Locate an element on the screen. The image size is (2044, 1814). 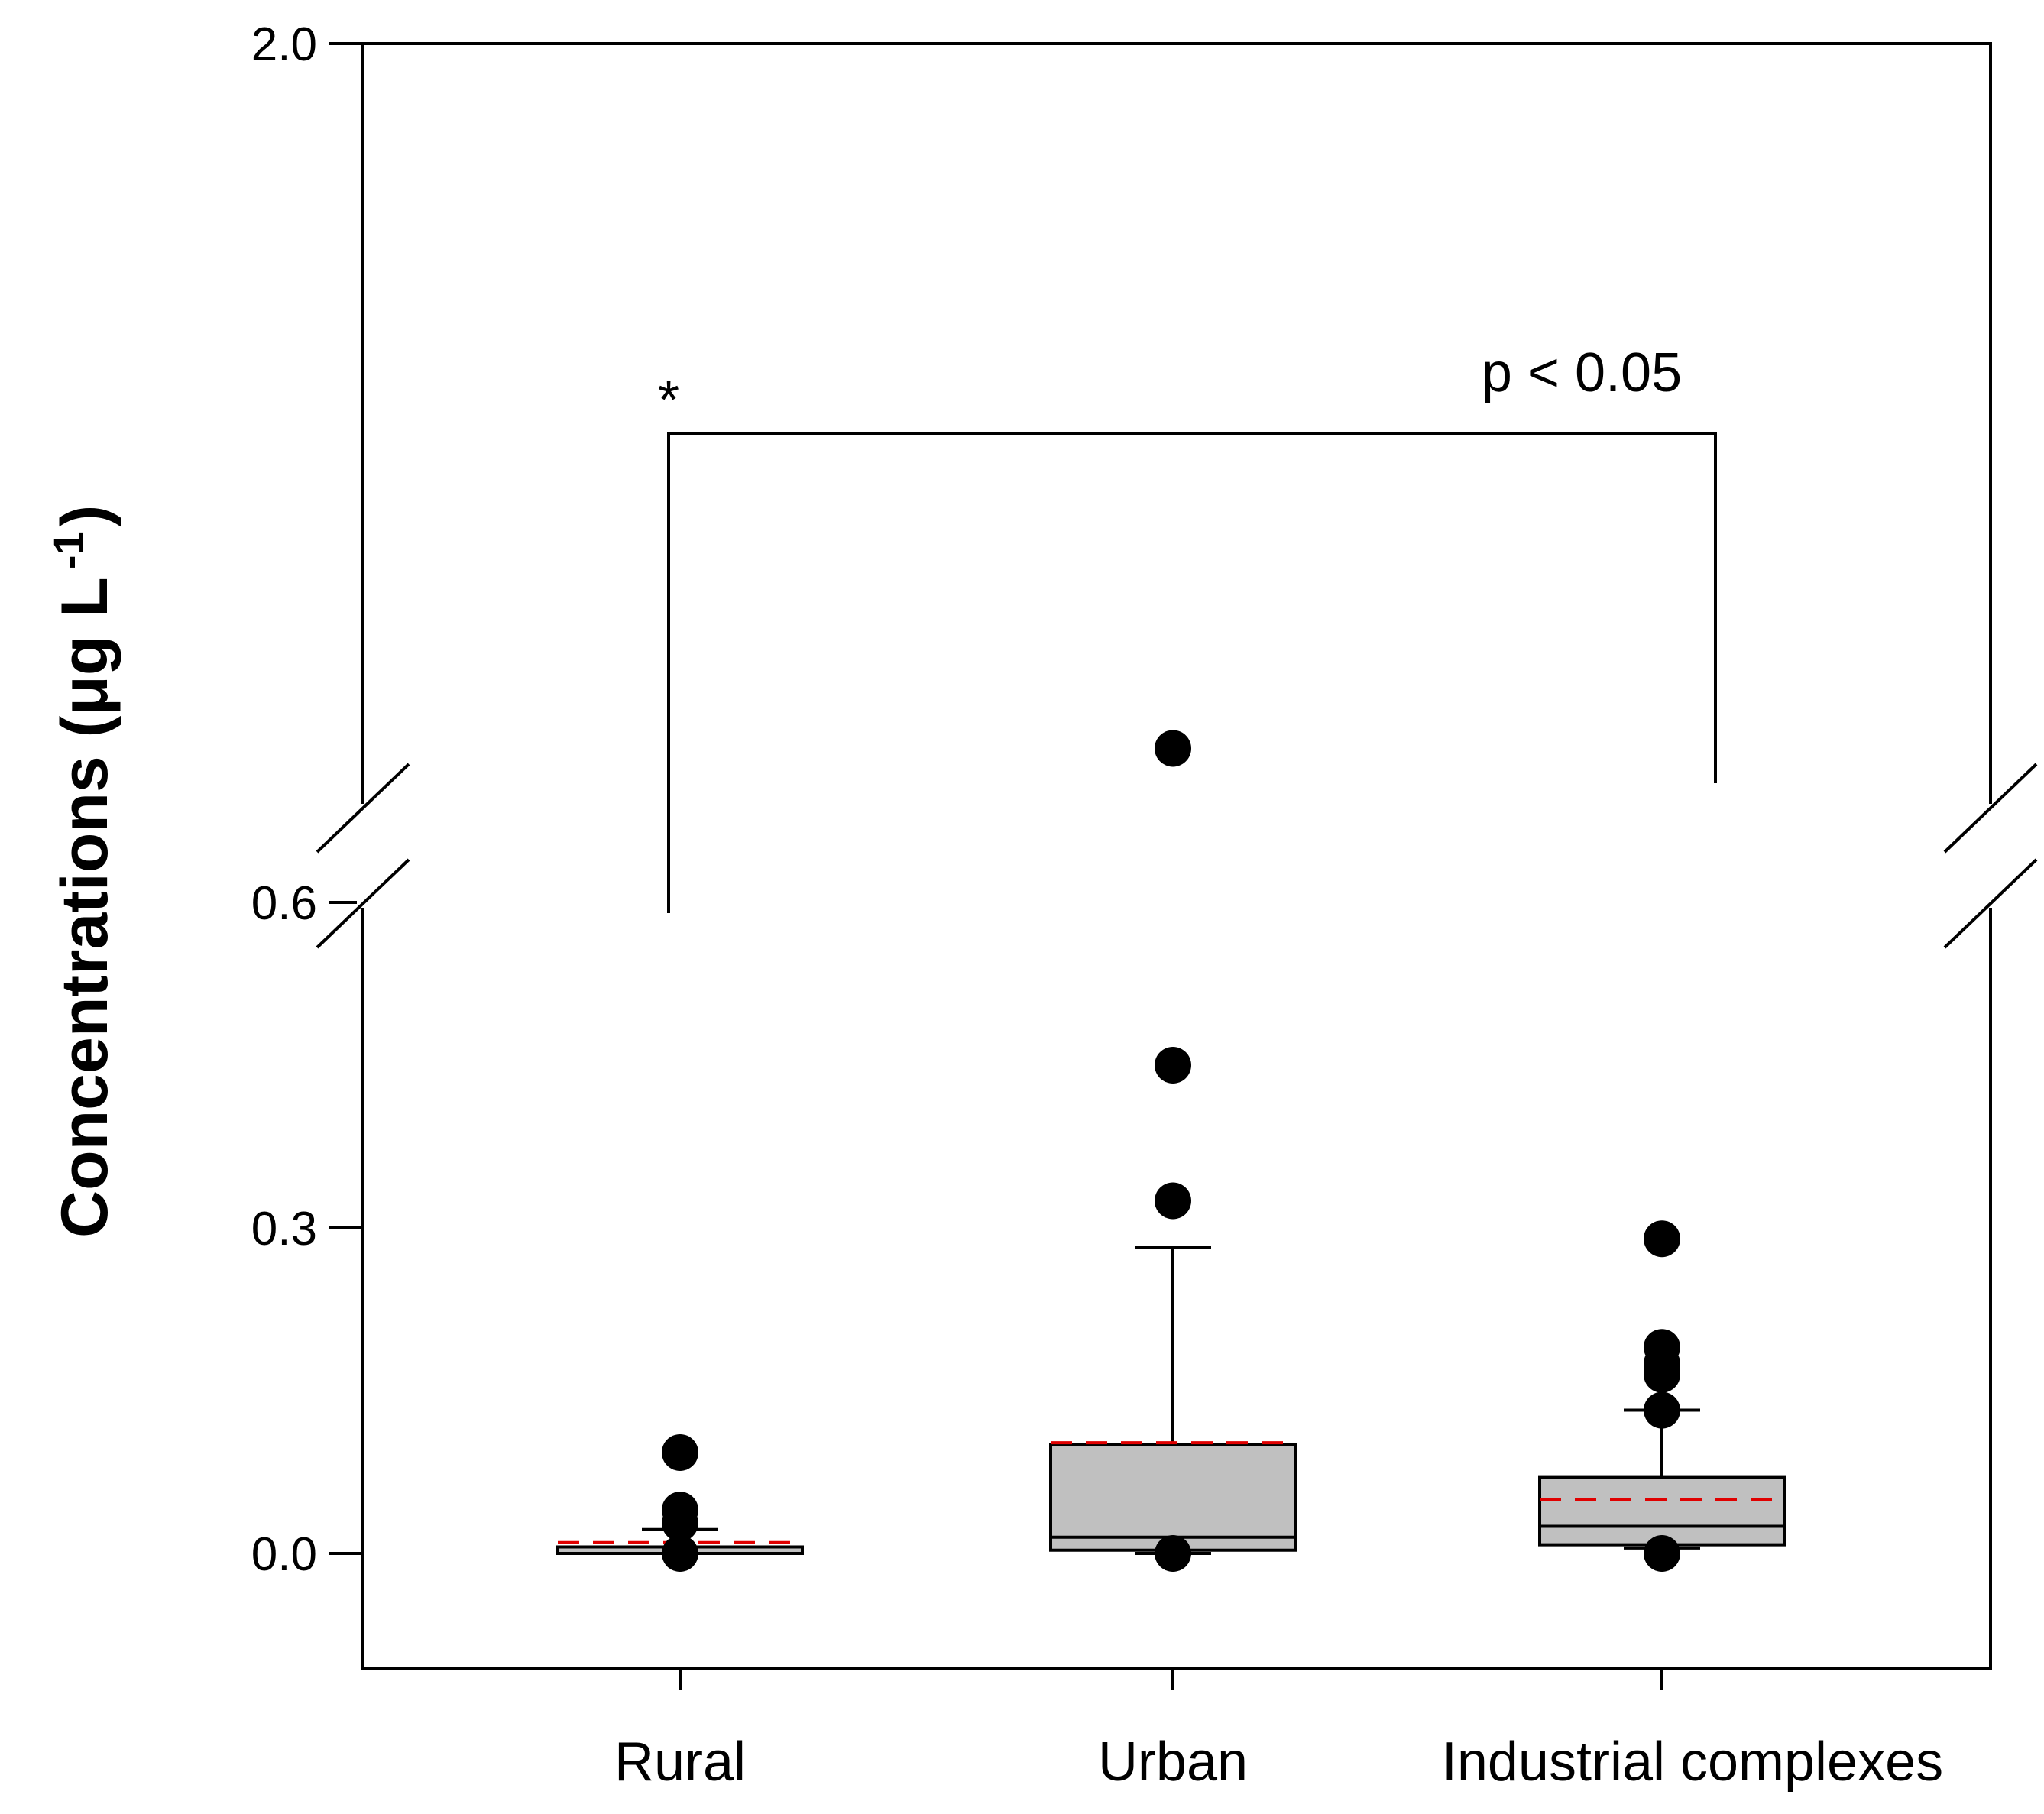
x-tick-label: Industrial complexes is located at coordinates (1692, 1762).